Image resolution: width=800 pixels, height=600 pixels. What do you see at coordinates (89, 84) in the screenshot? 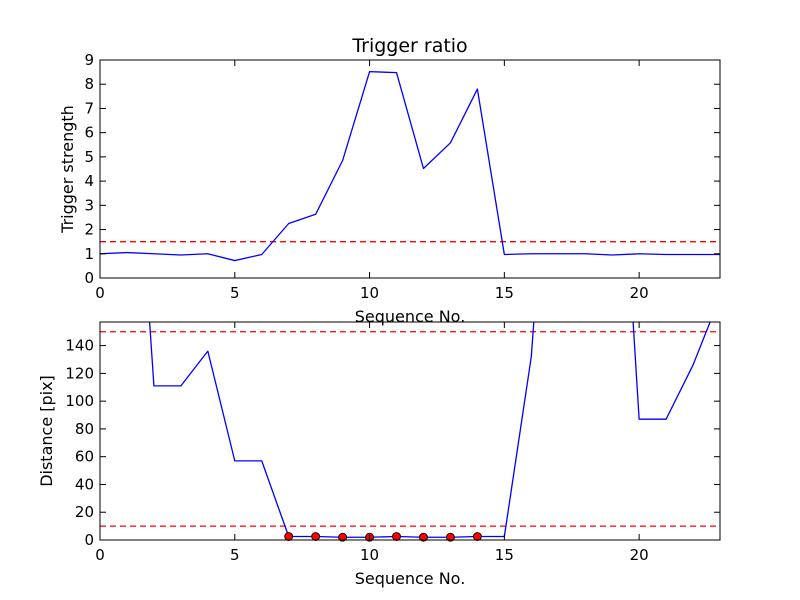
I see `y-tick-label: 8` at bounding box center [89, 84].